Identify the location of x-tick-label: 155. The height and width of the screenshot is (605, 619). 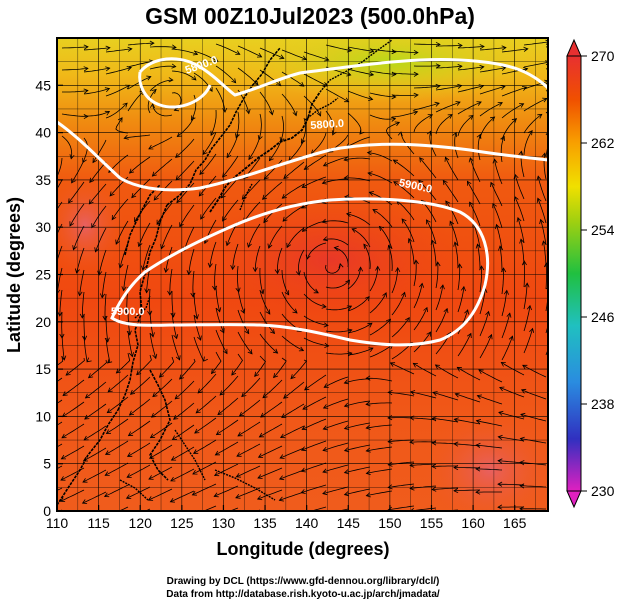
(432, 523).